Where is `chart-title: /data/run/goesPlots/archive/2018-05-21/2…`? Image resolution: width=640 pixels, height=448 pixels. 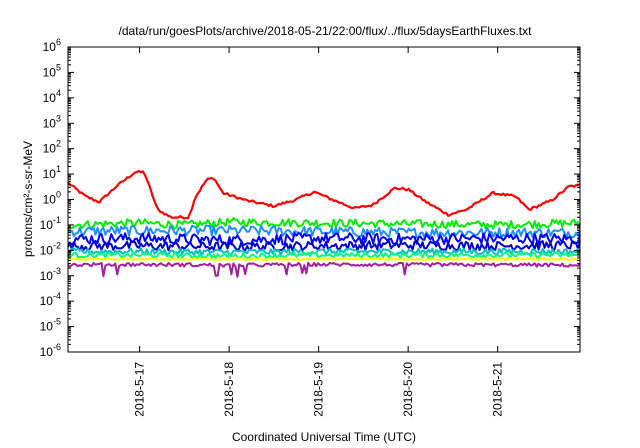 chart-title: /data/run/goesPlots/archive/2018-05-21/2… is located at coordinates (326, 31).